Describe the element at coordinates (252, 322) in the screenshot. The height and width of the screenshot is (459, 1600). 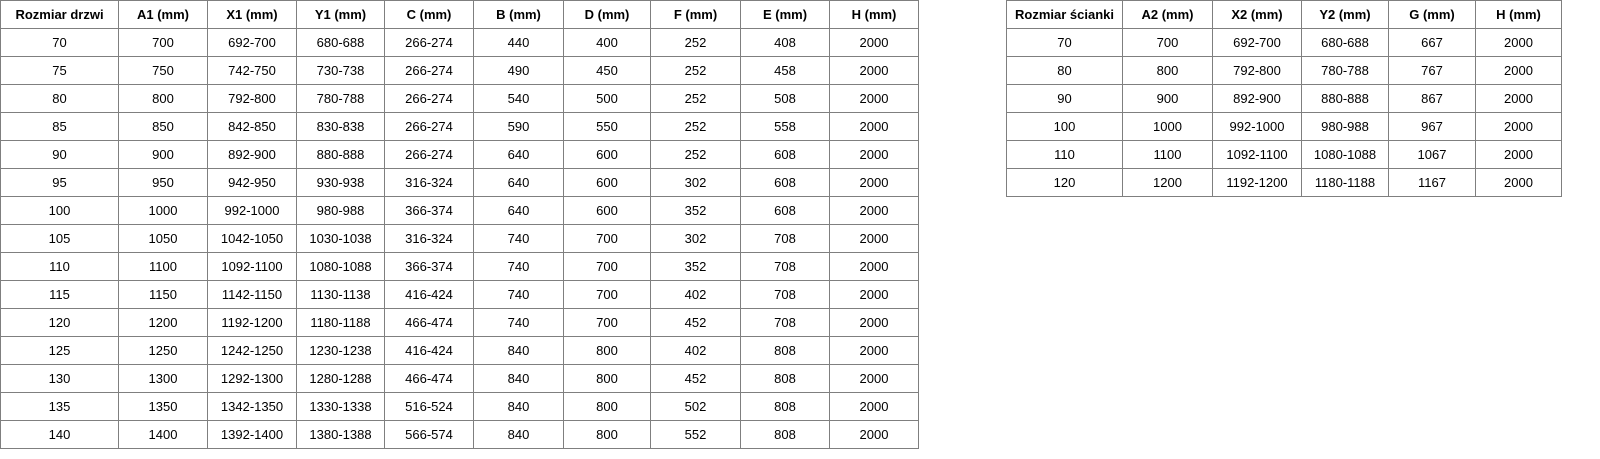
I see `table-cell: 1192-1200` at that location.